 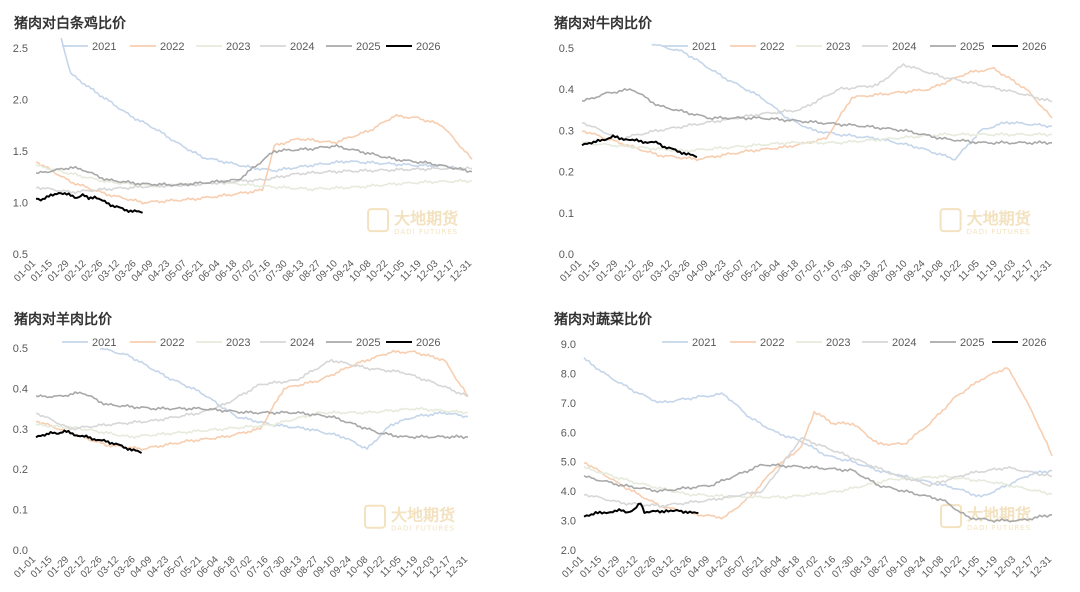 I want to click on y-tick-label: 1.0, so click(x=20, y=204).